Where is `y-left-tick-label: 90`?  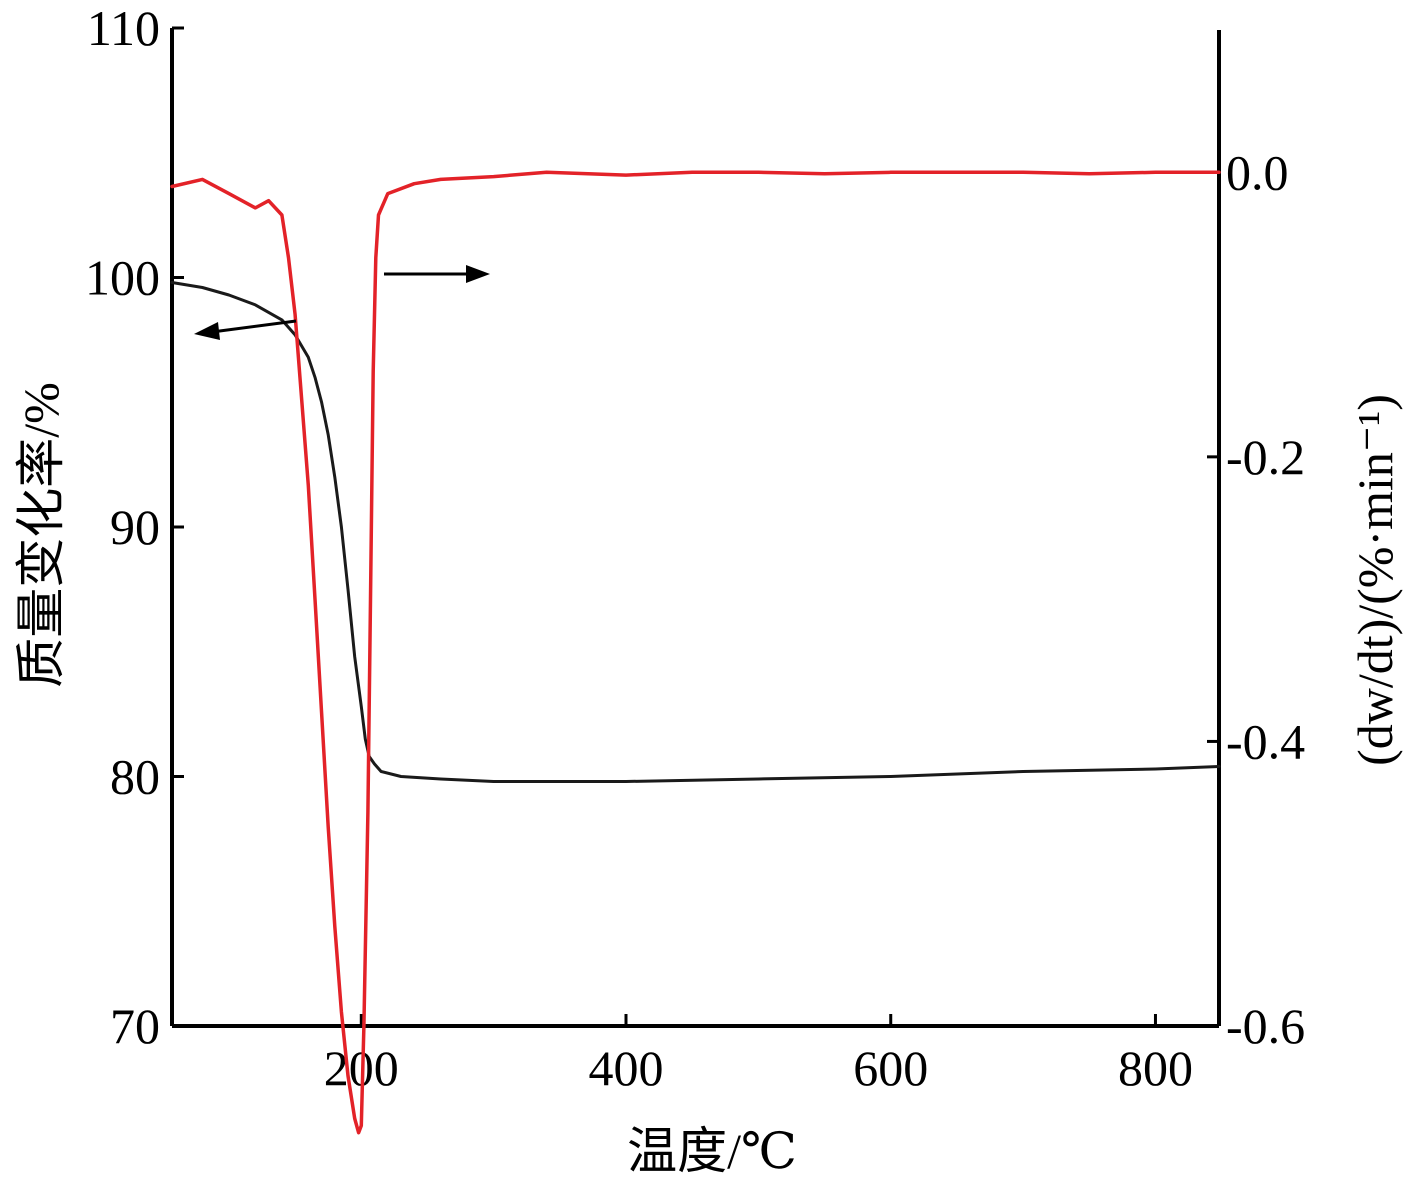 y-left-tick-label: 90 is located at coordinates (135, 527).